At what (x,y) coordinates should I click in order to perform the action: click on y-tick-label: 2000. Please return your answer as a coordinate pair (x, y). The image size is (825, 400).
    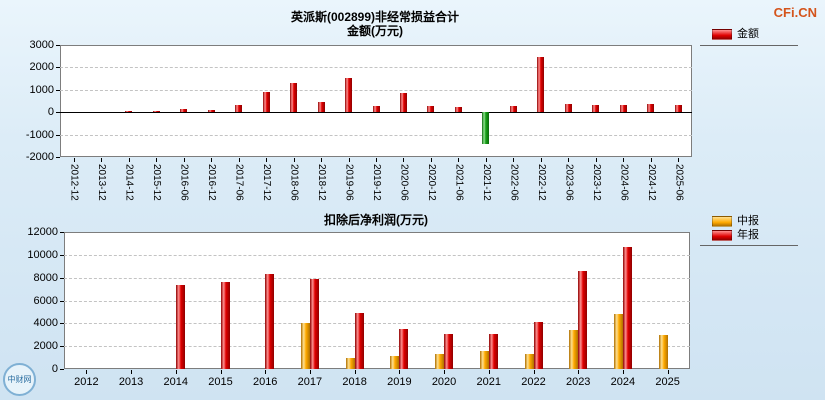
    Looking at the image, I should click on (41, 67).